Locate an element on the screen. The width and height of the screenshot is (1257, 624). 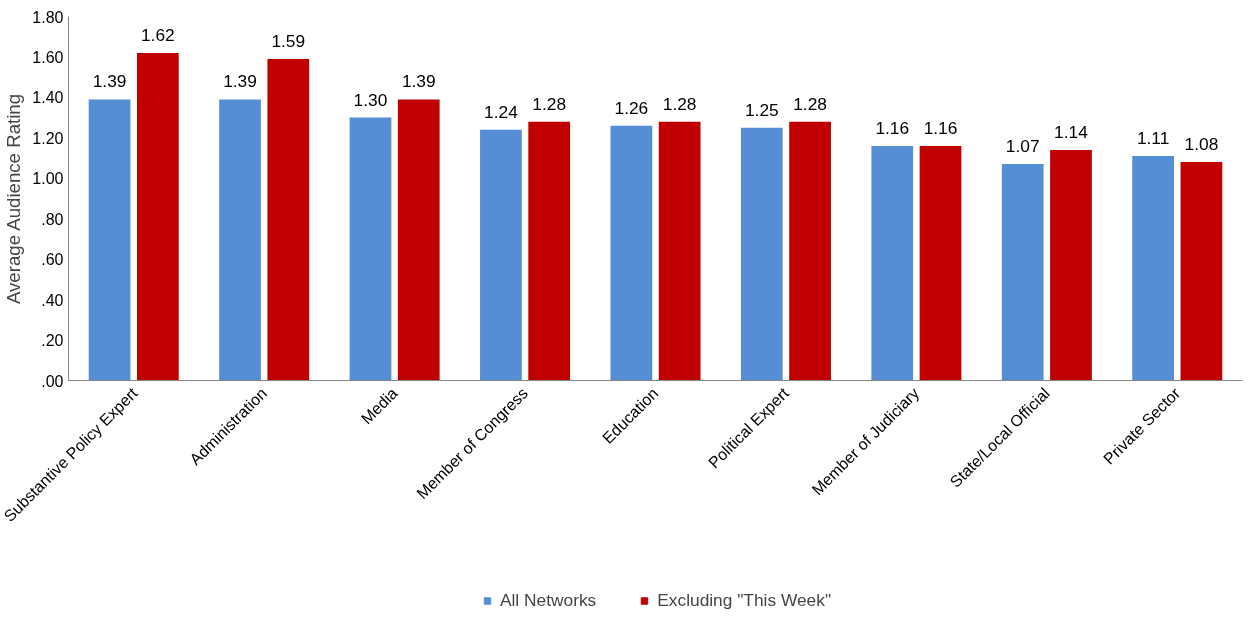
y-tick-label: 1.80 is located at coordinates (48, 17).